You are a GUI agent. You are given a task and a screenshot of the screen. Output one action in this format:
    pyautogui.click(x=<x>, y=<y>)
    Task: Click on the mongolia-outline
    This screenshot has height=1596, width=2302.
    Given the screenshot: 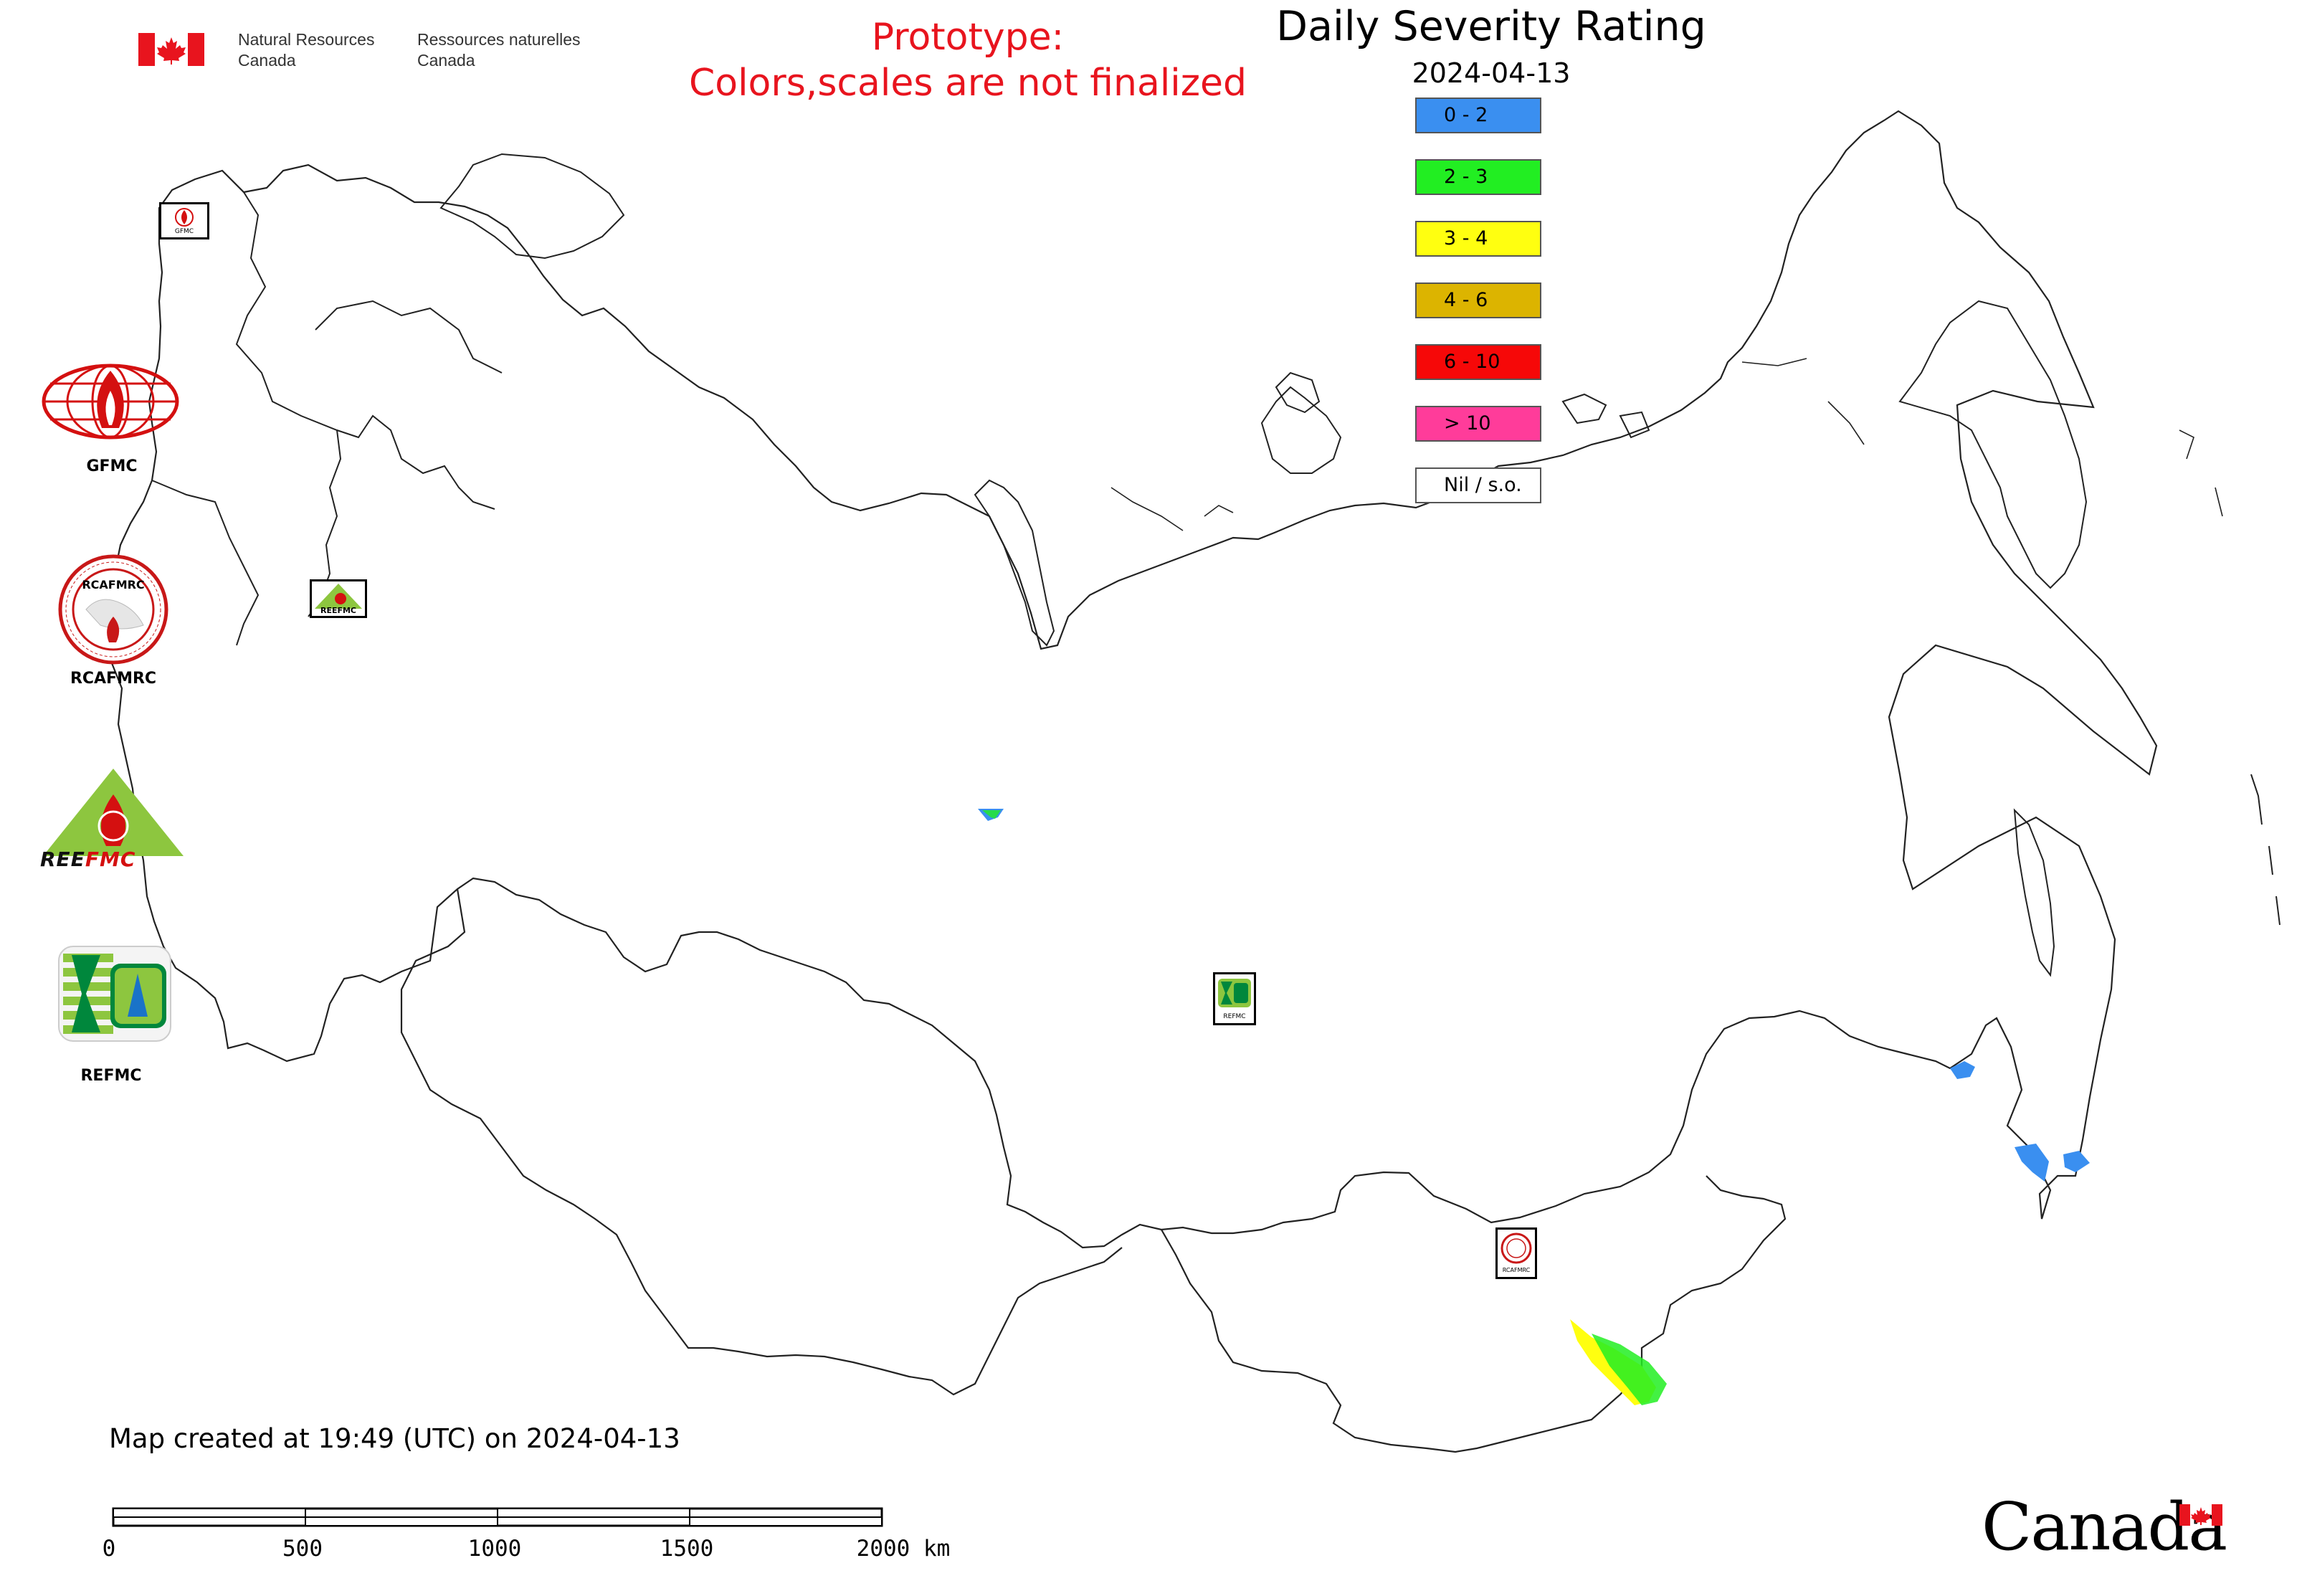 What is the action you would take?
    pyautogui.click(x=1474, y=1314)
    